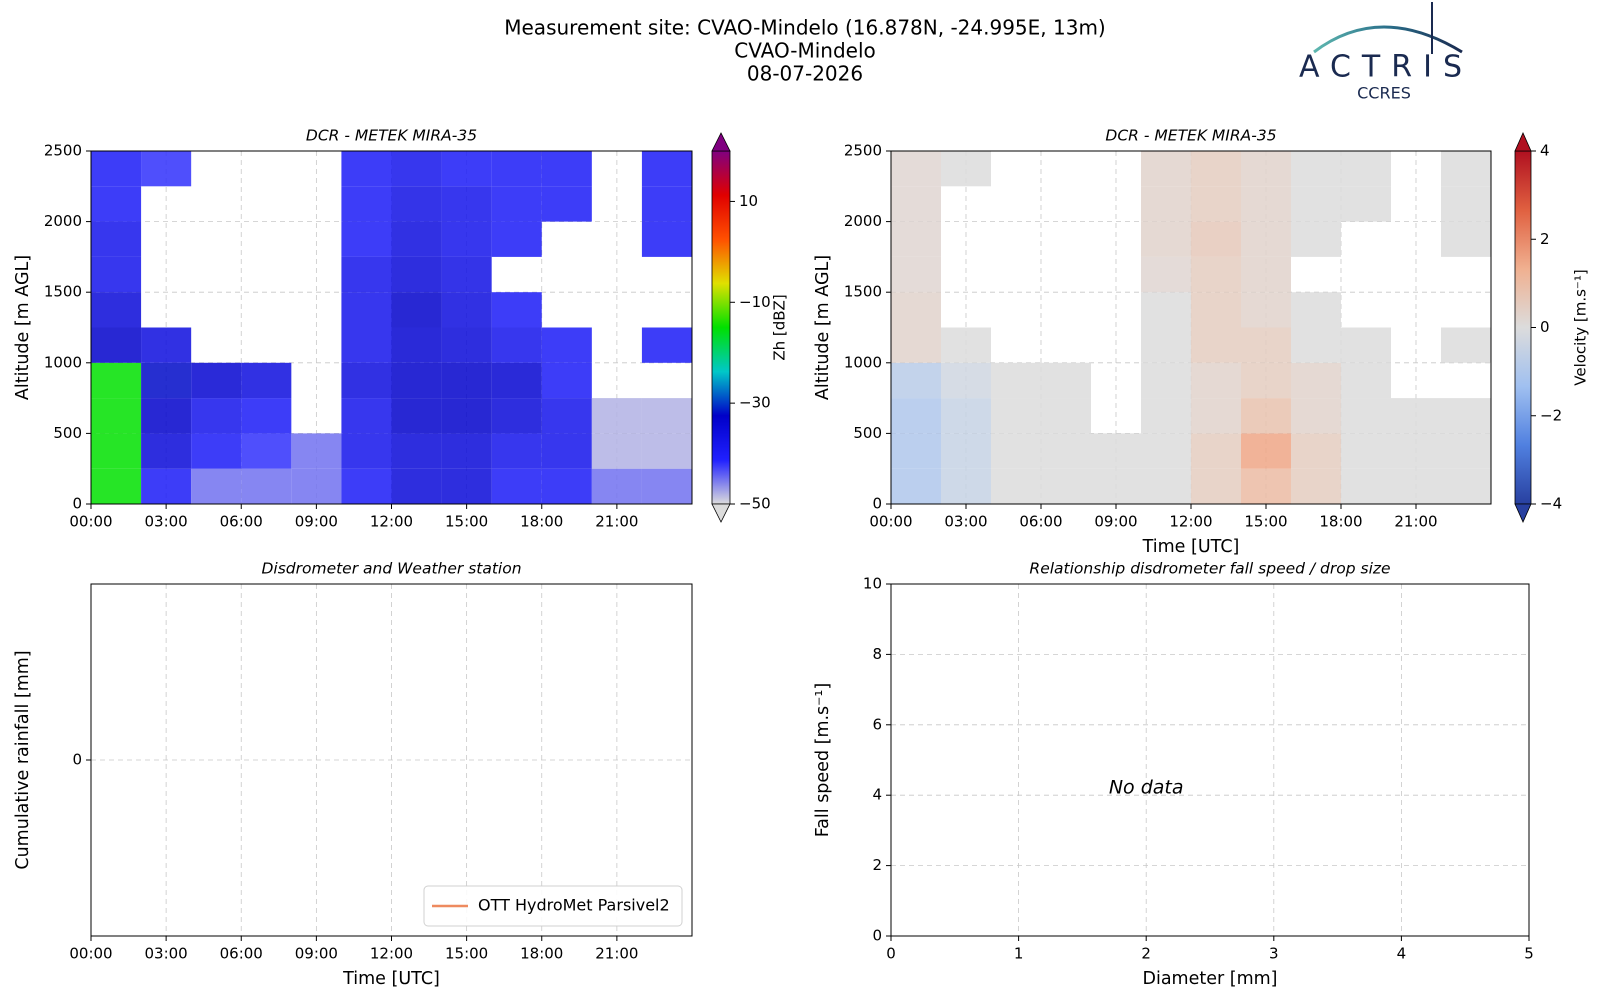 This screenshot has width=1600, height=1000. What do you see at coordinates (1545, 151) in the screenshot?
I see `colorbar-tick-label: 4` at bounding box center [1545, 151].